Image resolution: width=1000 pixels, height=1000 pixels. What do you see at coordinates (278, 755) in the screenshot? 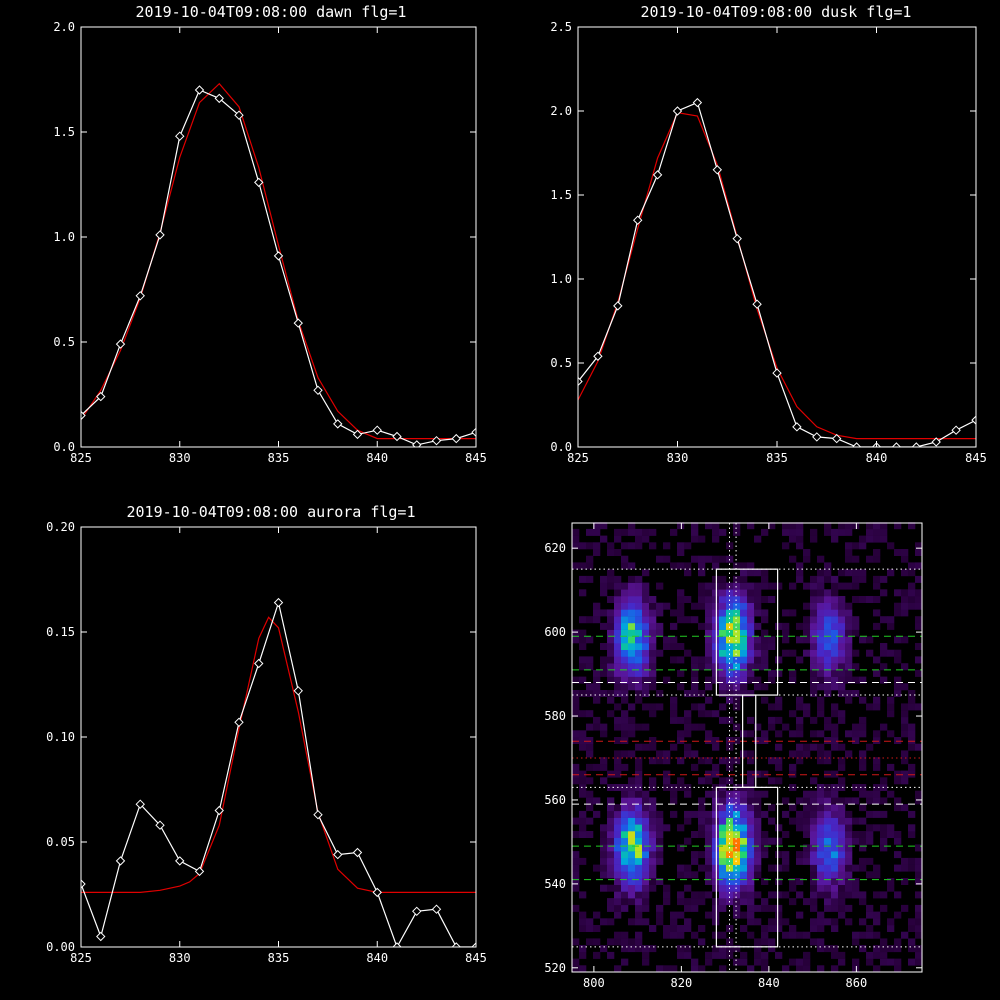
I see `aurora-fit-line` at bounding box center [278, 755].